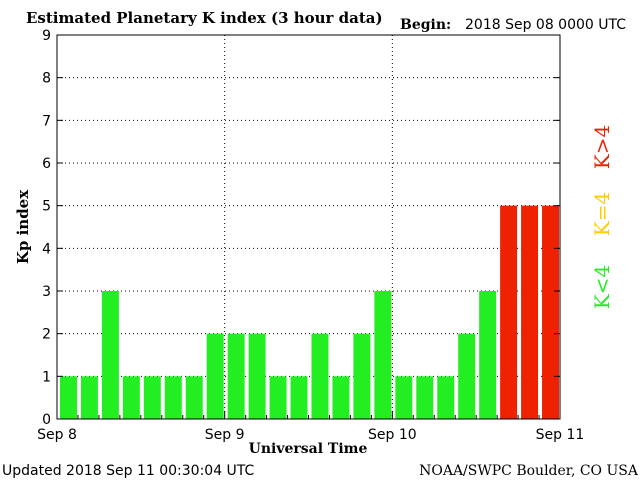 This screenshot has height=480, width=640. What do you see at coordinates (529, 471) in the screenshot?
I see `source-credit: NOAA/SWPC Boulder, CO USA` at bounding box center [529, 471].